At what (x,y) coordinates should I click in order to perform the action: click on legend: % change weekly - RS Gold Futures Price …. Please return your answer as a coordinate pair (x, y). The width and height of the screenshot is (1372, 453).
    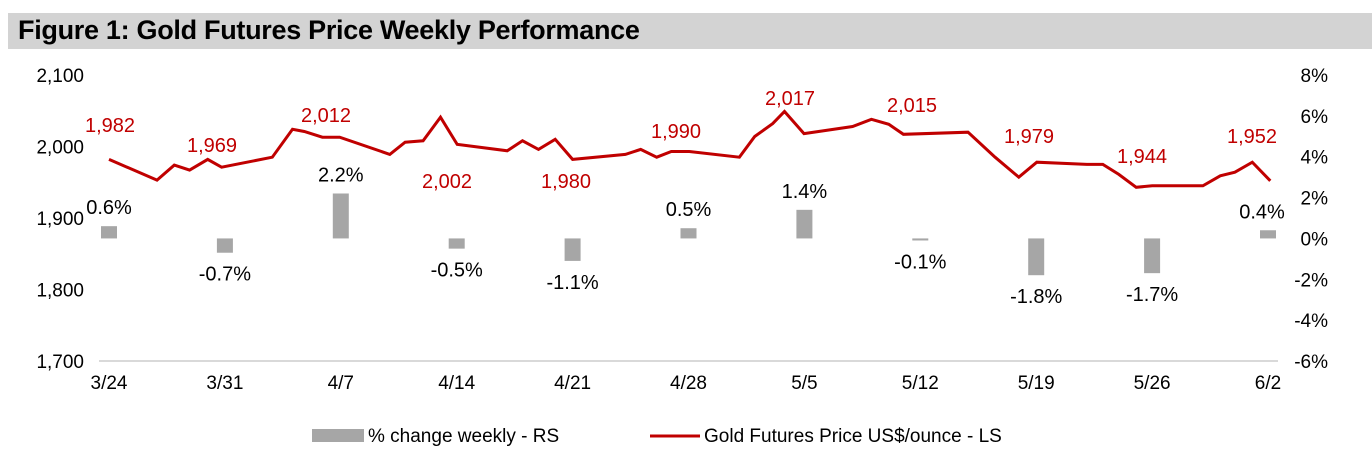
    Looking at the image, I should click on (657, 436).